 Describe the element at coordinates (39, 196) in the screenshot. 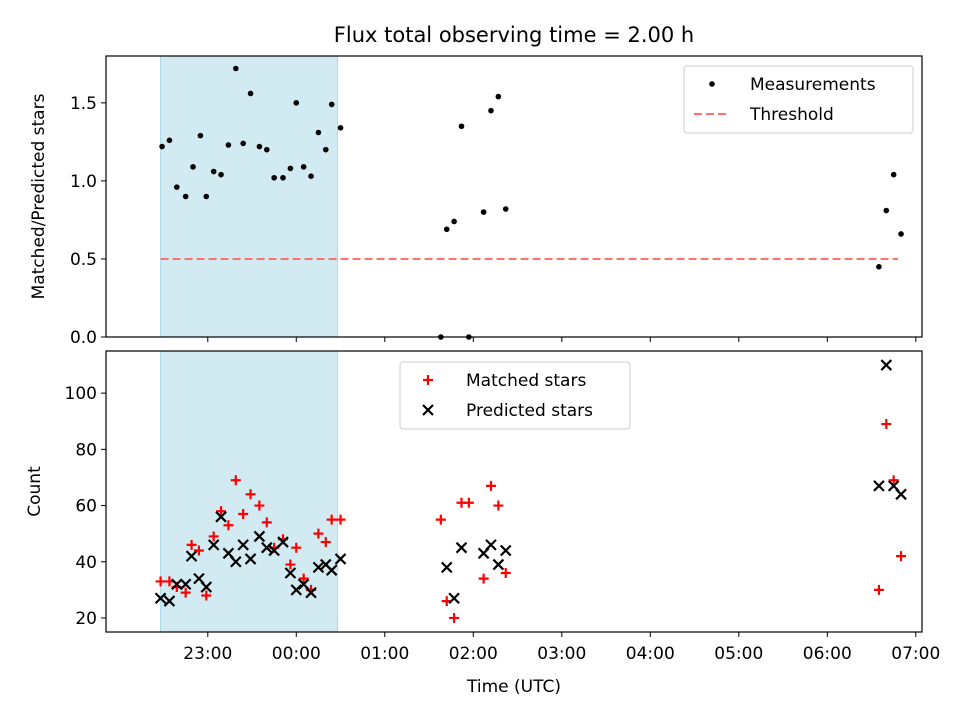

I see `y-axis-label: Matched/Predicted stars` at that location.